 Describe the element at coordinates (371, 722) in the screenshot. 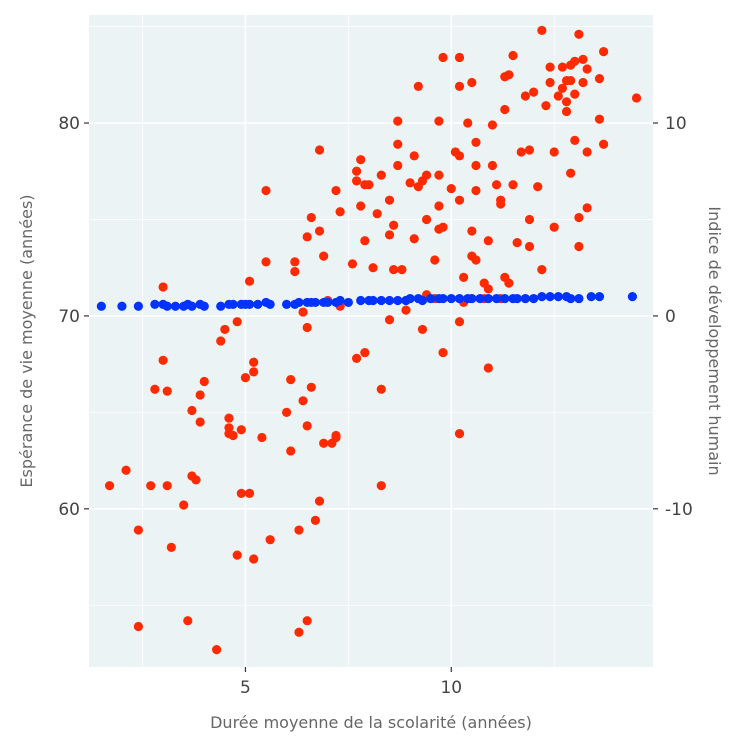

I see `x-axis-title: Durée moyenne de la scolarité (années)` at that location.